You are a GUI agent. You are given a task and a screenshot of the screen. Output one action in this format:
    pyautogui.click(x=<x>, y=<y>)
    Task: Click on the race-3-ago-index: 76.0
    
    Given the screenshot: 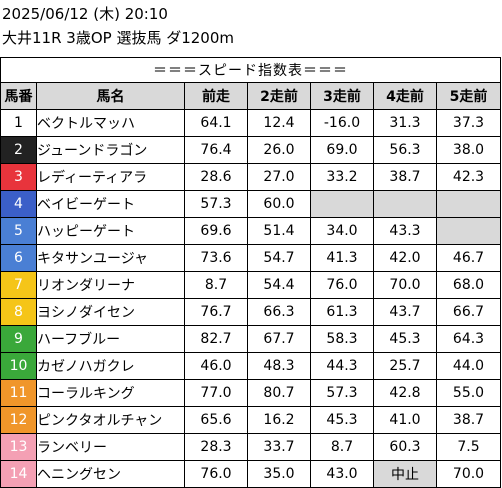 What is the action you would take?
    pyautogui.click(x=342, y=285)
    